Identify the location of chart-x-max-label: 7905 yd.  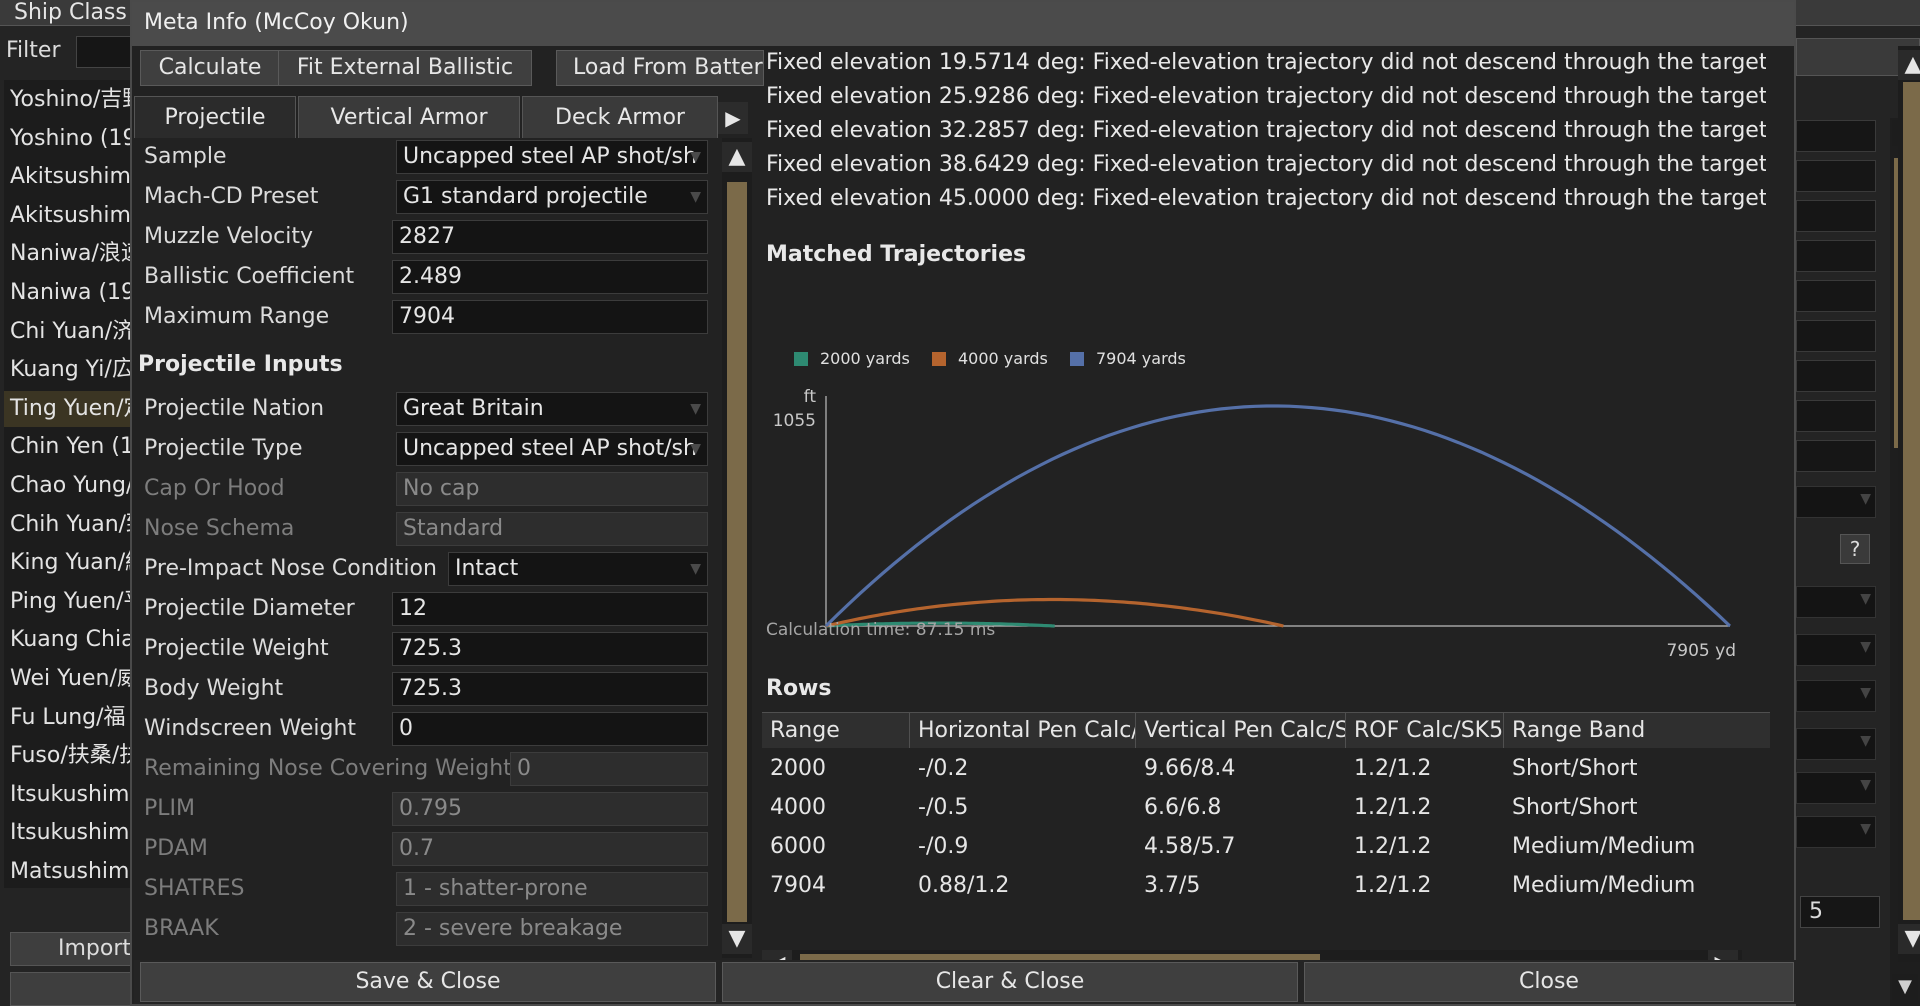
(1701, 651).